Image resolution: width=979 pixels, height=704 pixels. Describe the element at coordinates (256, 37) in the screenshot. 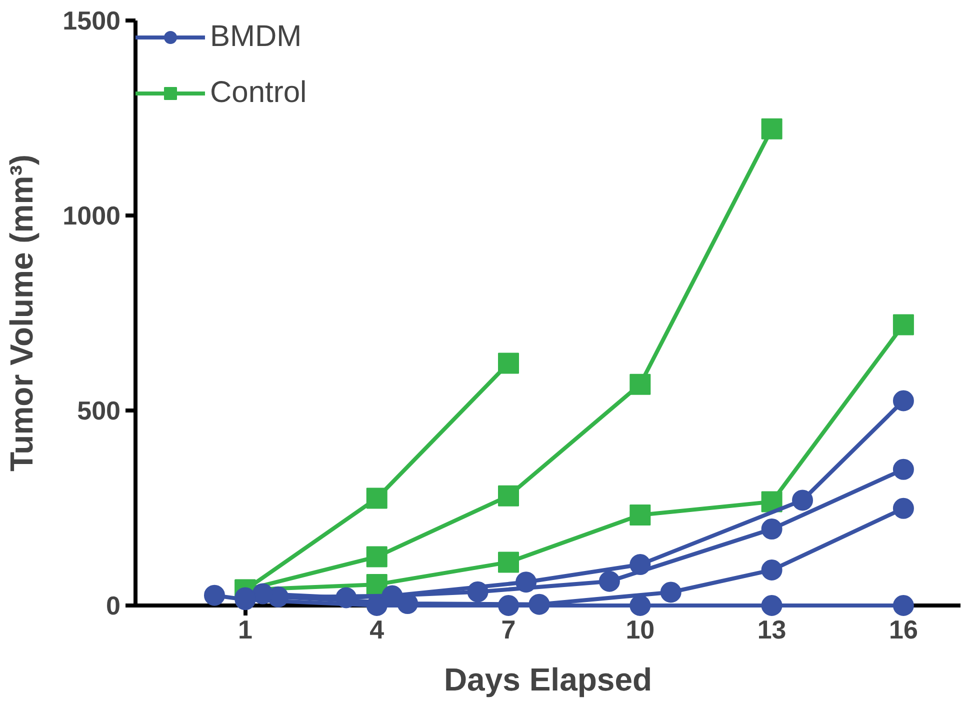

I see `legend-label: BMDM` at that location.